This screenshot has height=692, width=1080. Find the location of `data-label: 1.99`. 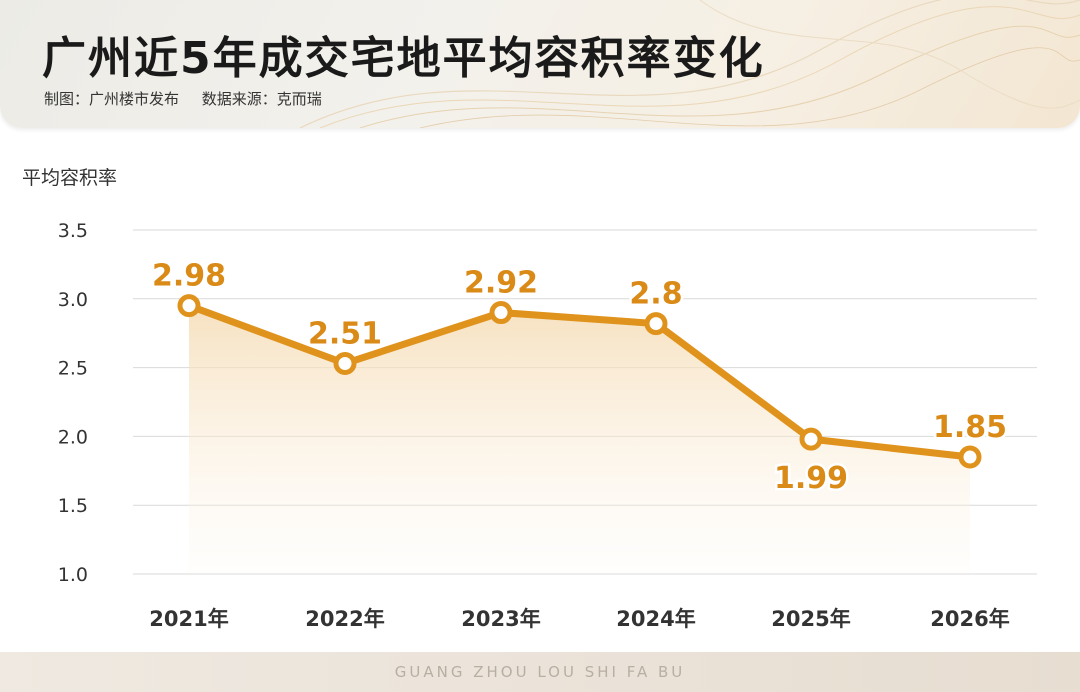

data-label: 1.99 is located at coordinates (811, 478).